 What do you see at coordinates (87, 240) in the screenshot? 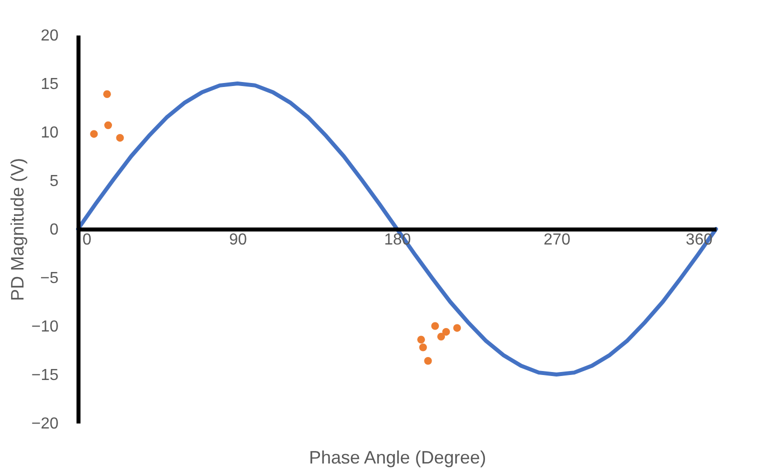
I see `x-tick-label: 0` at bounding box center [87, 240].